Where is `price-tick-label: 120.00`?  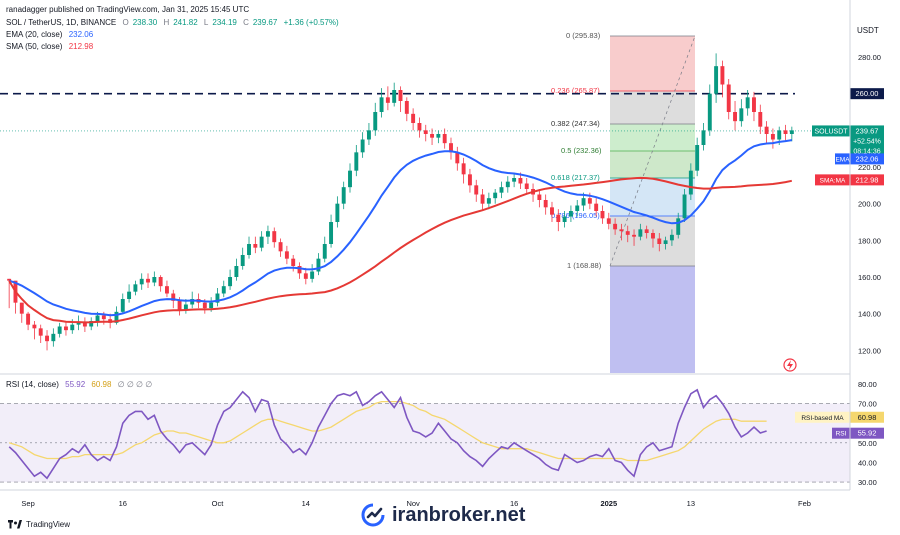
price-tick-label: 120.00 is located at coordinates (869, 350).